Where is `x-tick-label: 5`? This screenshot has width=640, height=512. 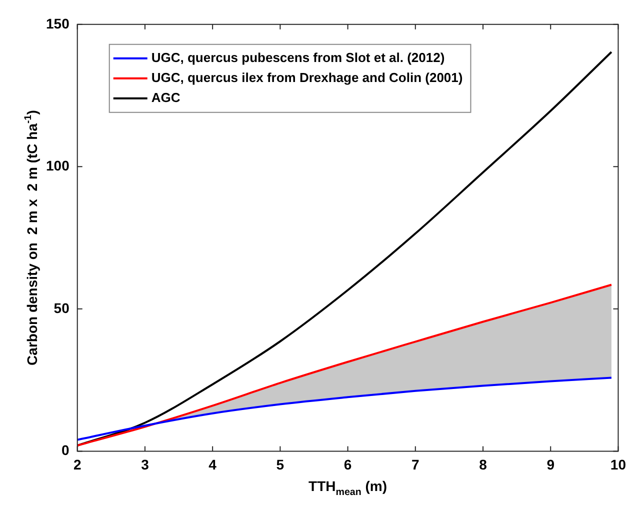
x-tick-label: 5 is located at coordinates (280, 464).